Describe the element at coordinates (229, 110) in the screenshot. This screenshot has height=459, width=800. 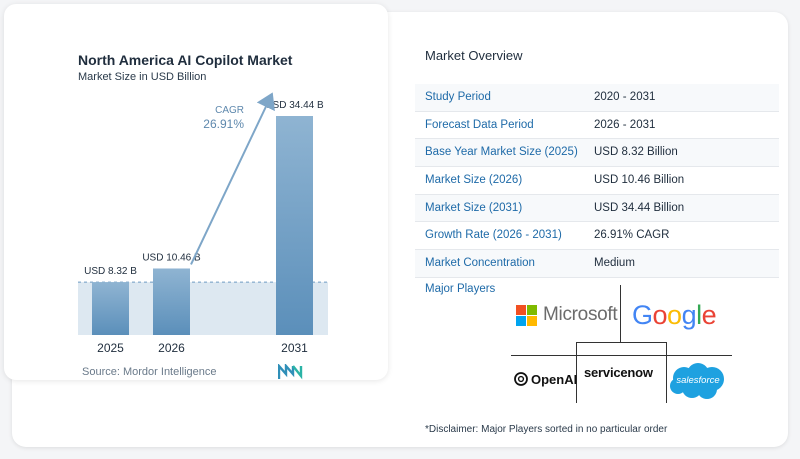
I see `cagr-label: CAGR` at that location.